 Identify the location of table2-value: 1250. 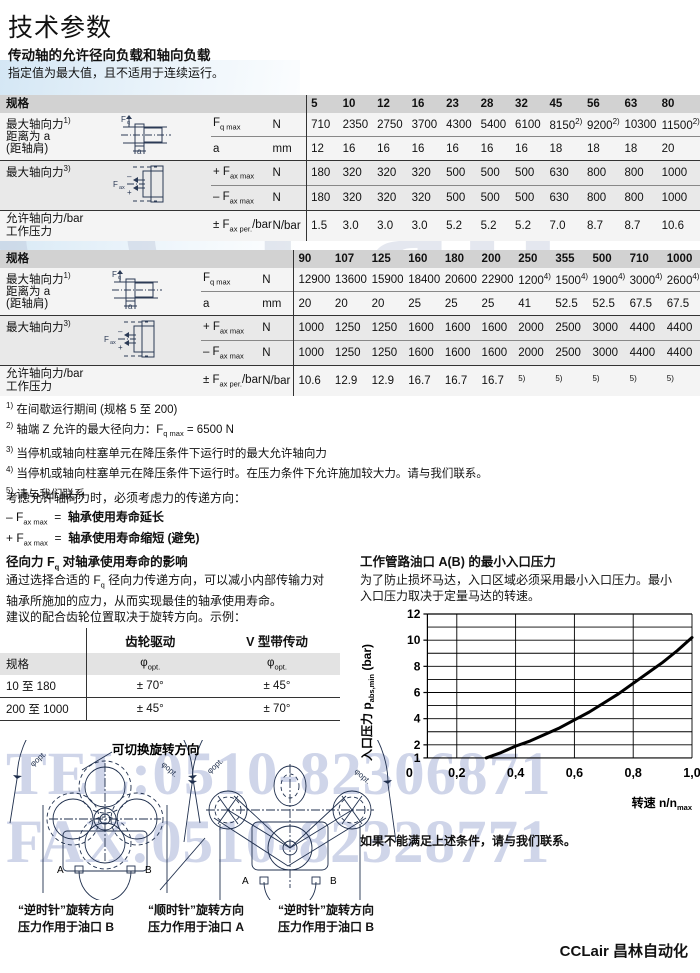
(349, 353).